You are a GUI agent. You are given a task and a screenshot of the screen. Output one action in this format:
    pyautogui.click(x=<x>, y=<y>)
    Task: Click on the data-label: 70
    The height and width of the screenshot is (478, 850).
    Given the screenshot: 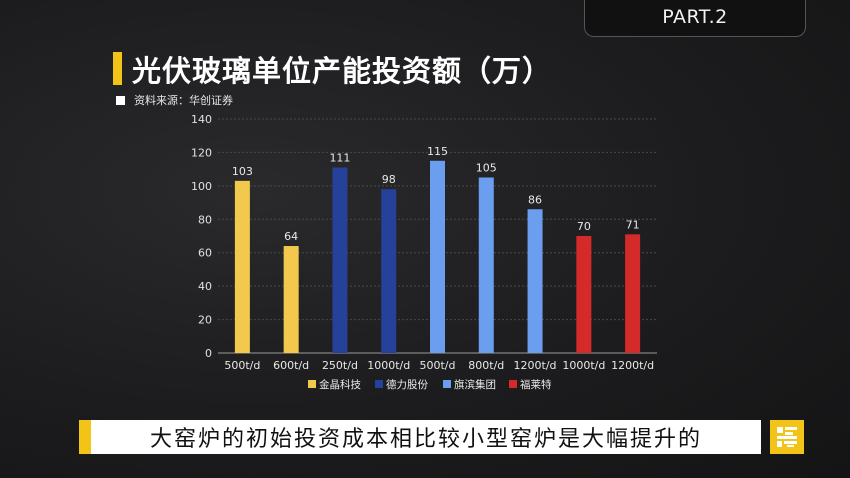 What is the action you would take?
    pyautogui.click(x=584, y=226)
    